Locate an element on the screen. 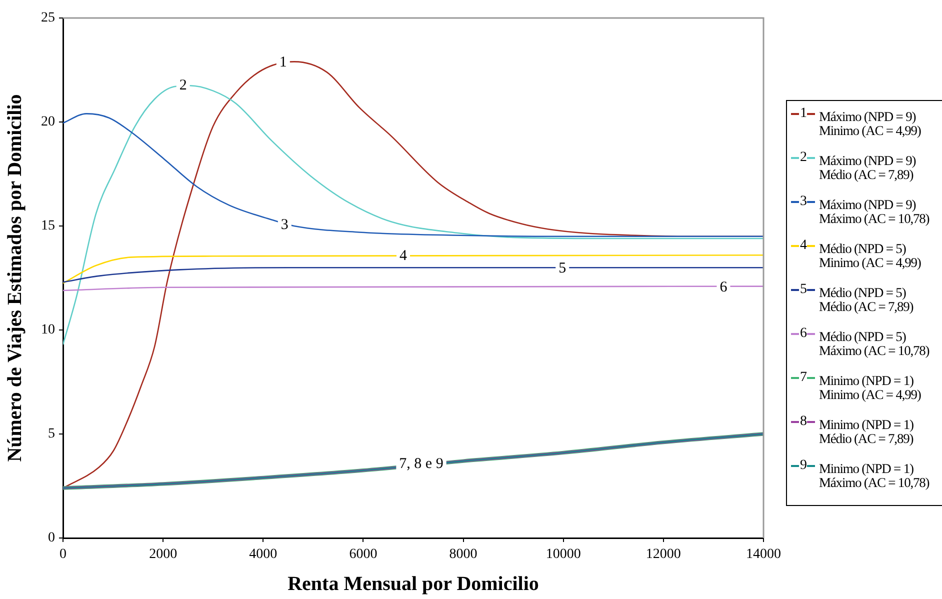  y-tick-label: 5 is located at coordinates (51, 434).